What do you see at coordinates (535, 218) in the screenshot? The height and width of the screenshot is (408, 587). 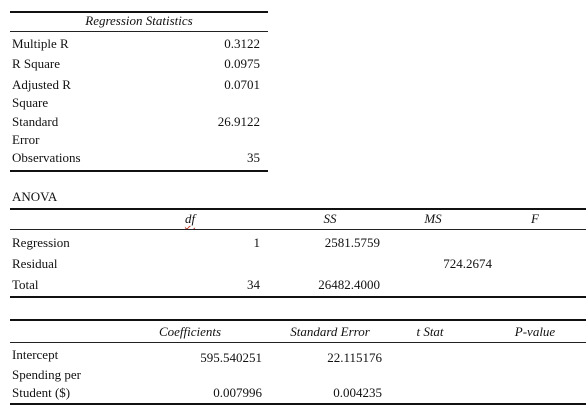 I see `anova-header-f: F` at bounding box center [535, 218].